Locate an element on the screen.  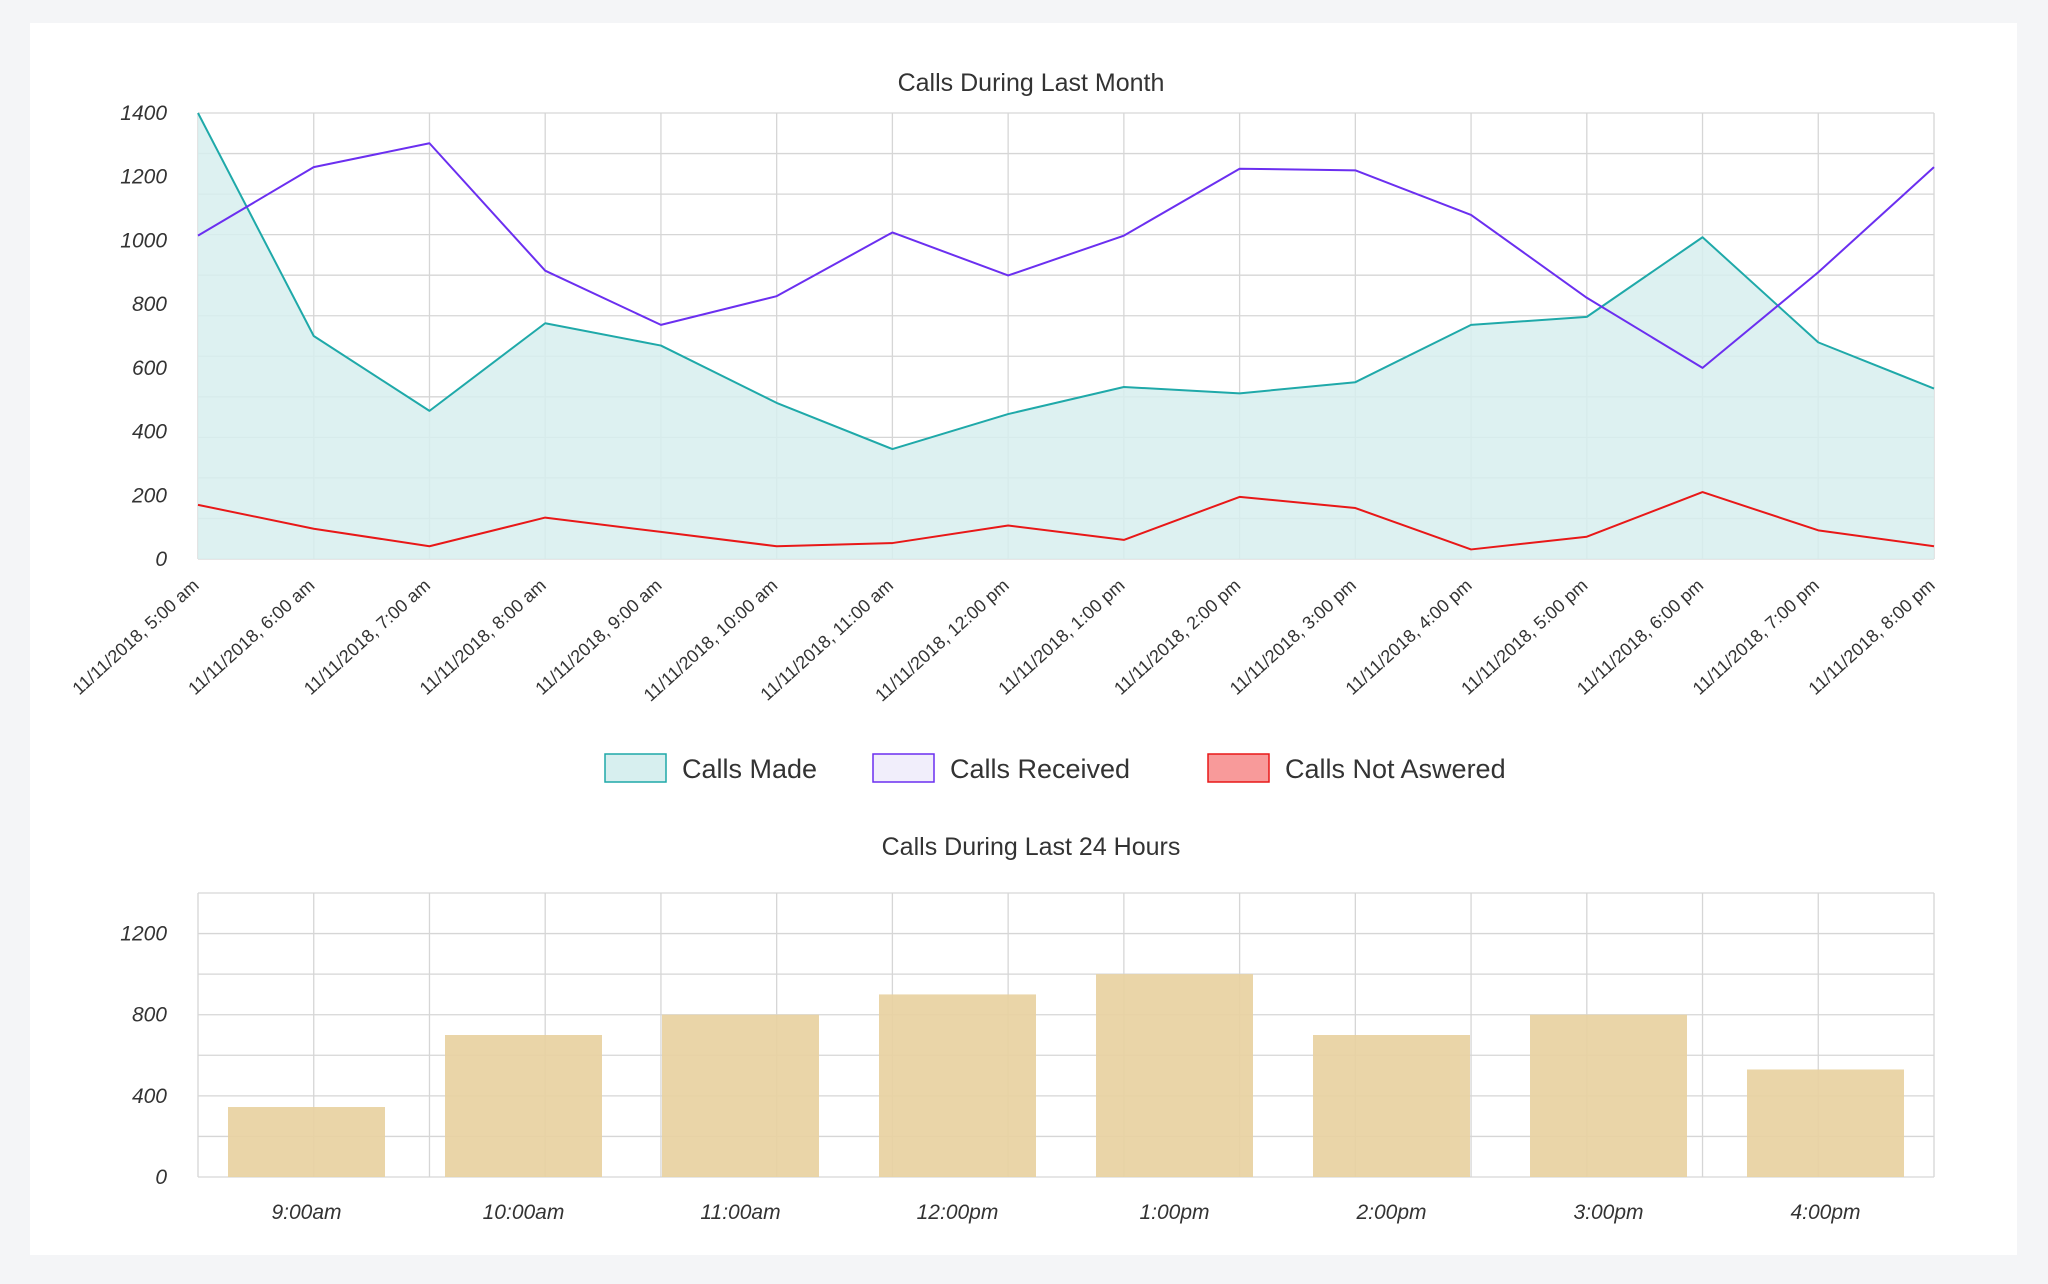
y-tick-label: 1400 is located at coordinates (143, 113).